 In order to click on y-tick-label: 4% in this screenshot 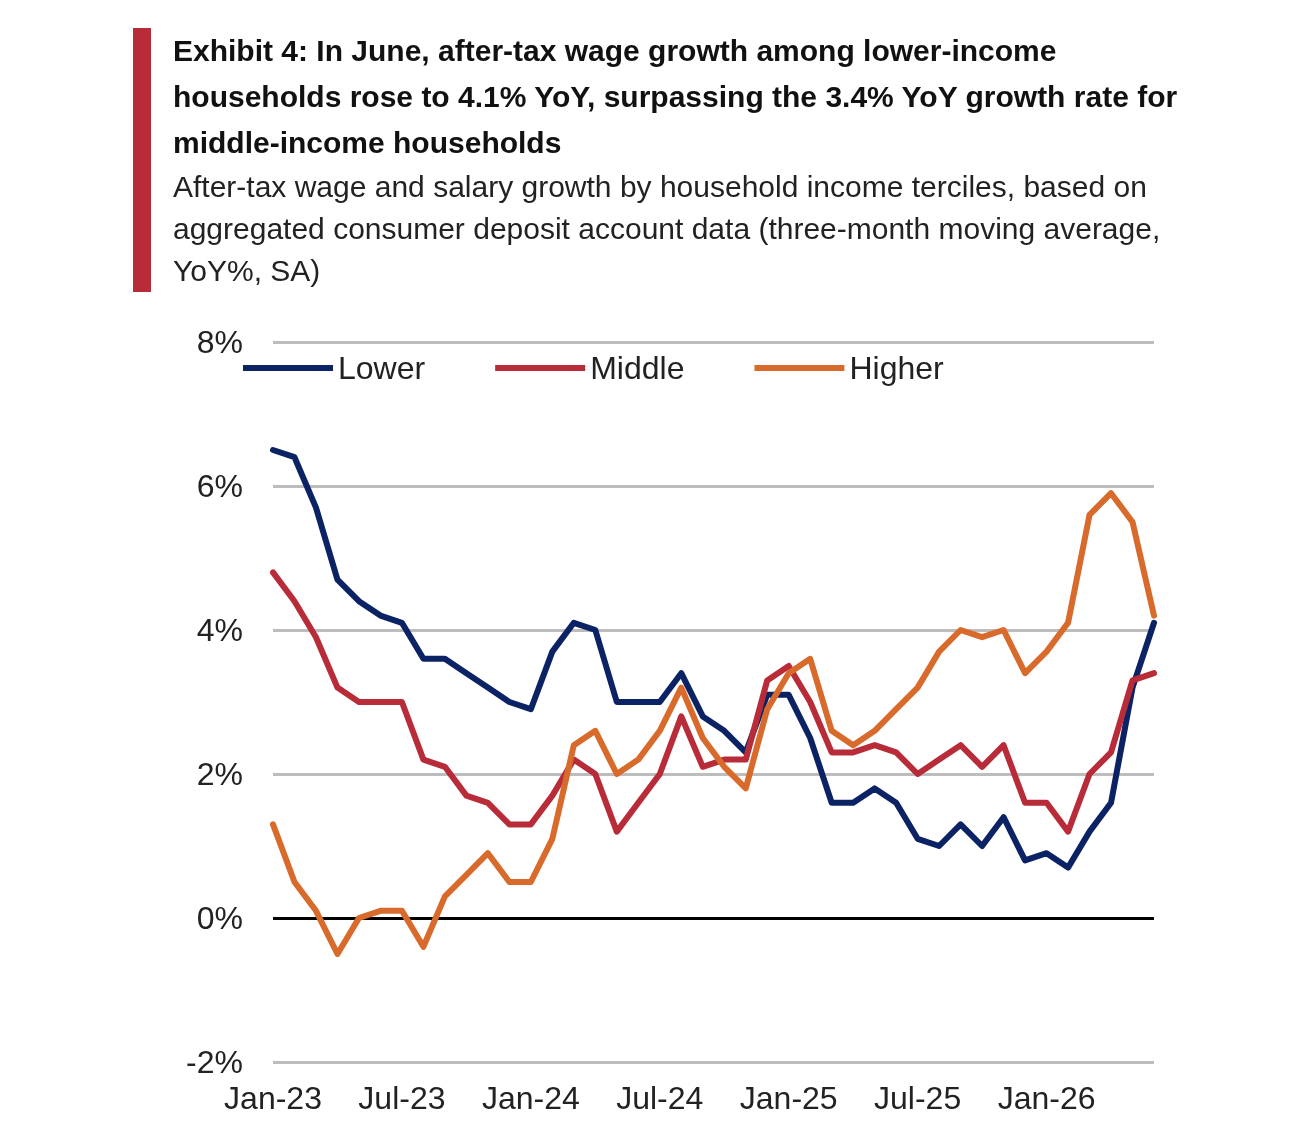, I will do `click(219, 630)`.